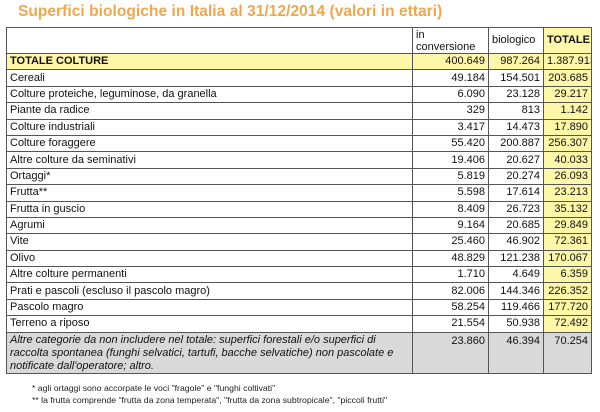 The width and height of the screenshot is (600, 412). What do you see at coordinates (567, 78) in the screenshot?
I see `row-total: 203.685` at bounding box center [567, 78].